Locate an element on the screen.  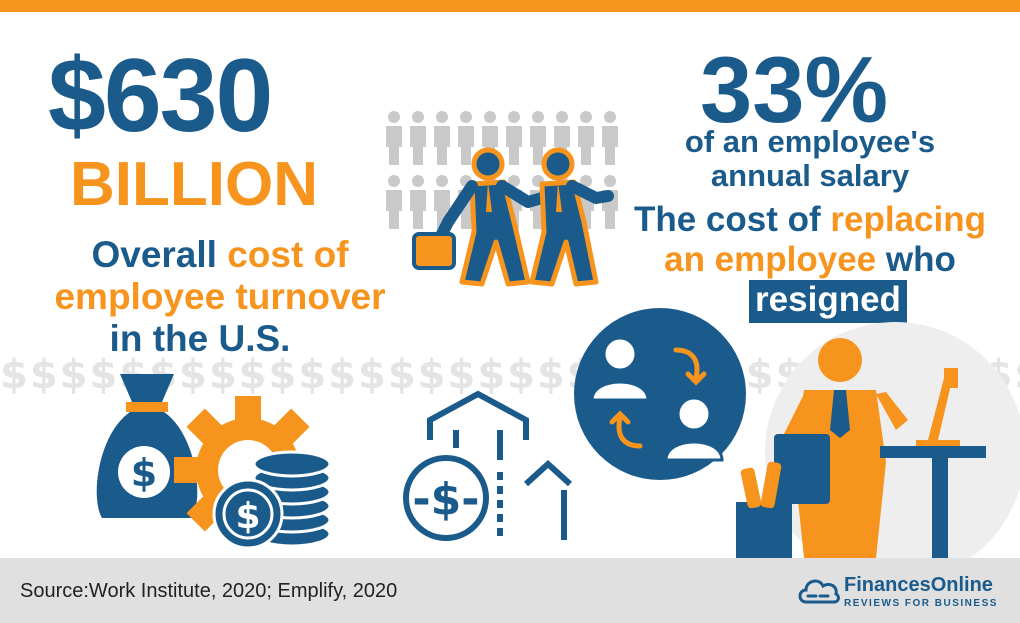
office-worker-icon is located at coordinates (878, 440).